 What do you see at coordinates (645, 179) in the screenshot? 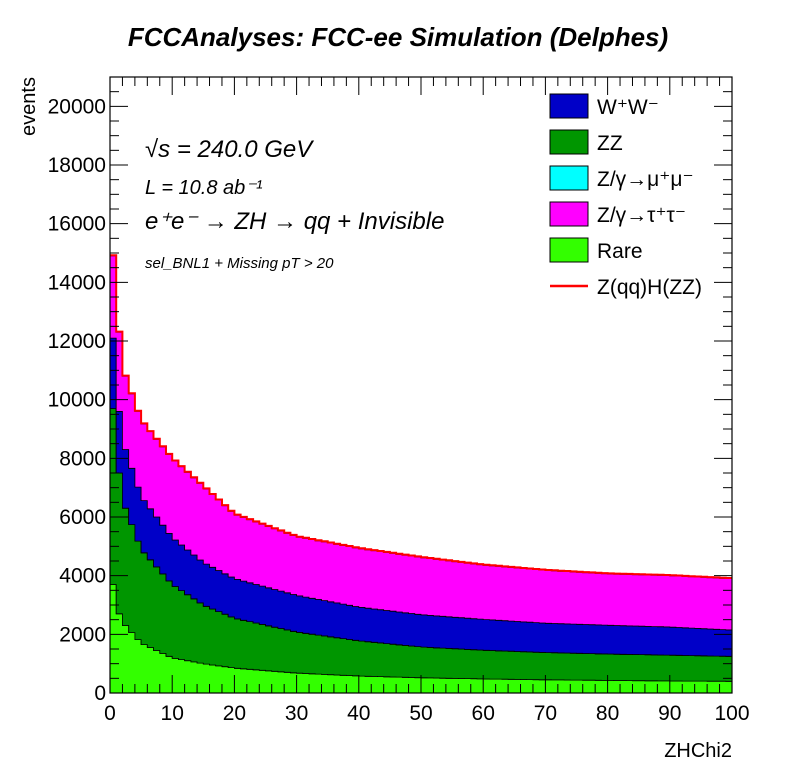
I see `legend-label: Z/γ→μ⁺μ⁻` at bounding box center [645, 179].